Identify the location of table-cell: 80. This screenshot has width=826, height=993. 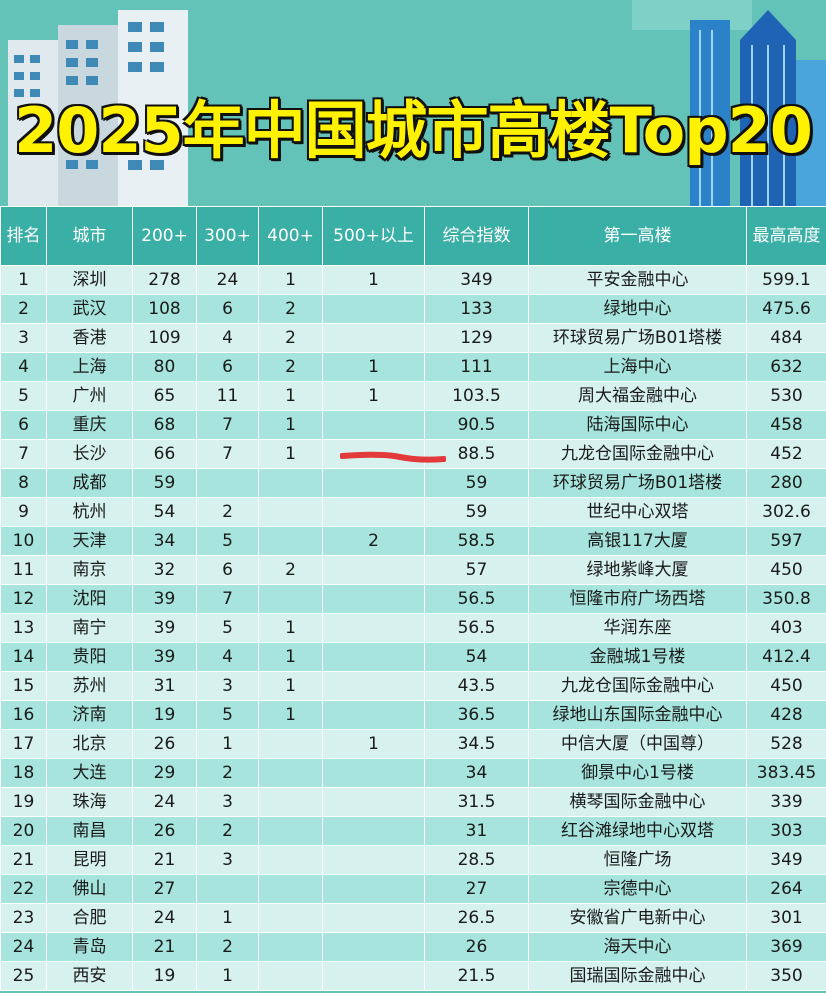
(164, 367).